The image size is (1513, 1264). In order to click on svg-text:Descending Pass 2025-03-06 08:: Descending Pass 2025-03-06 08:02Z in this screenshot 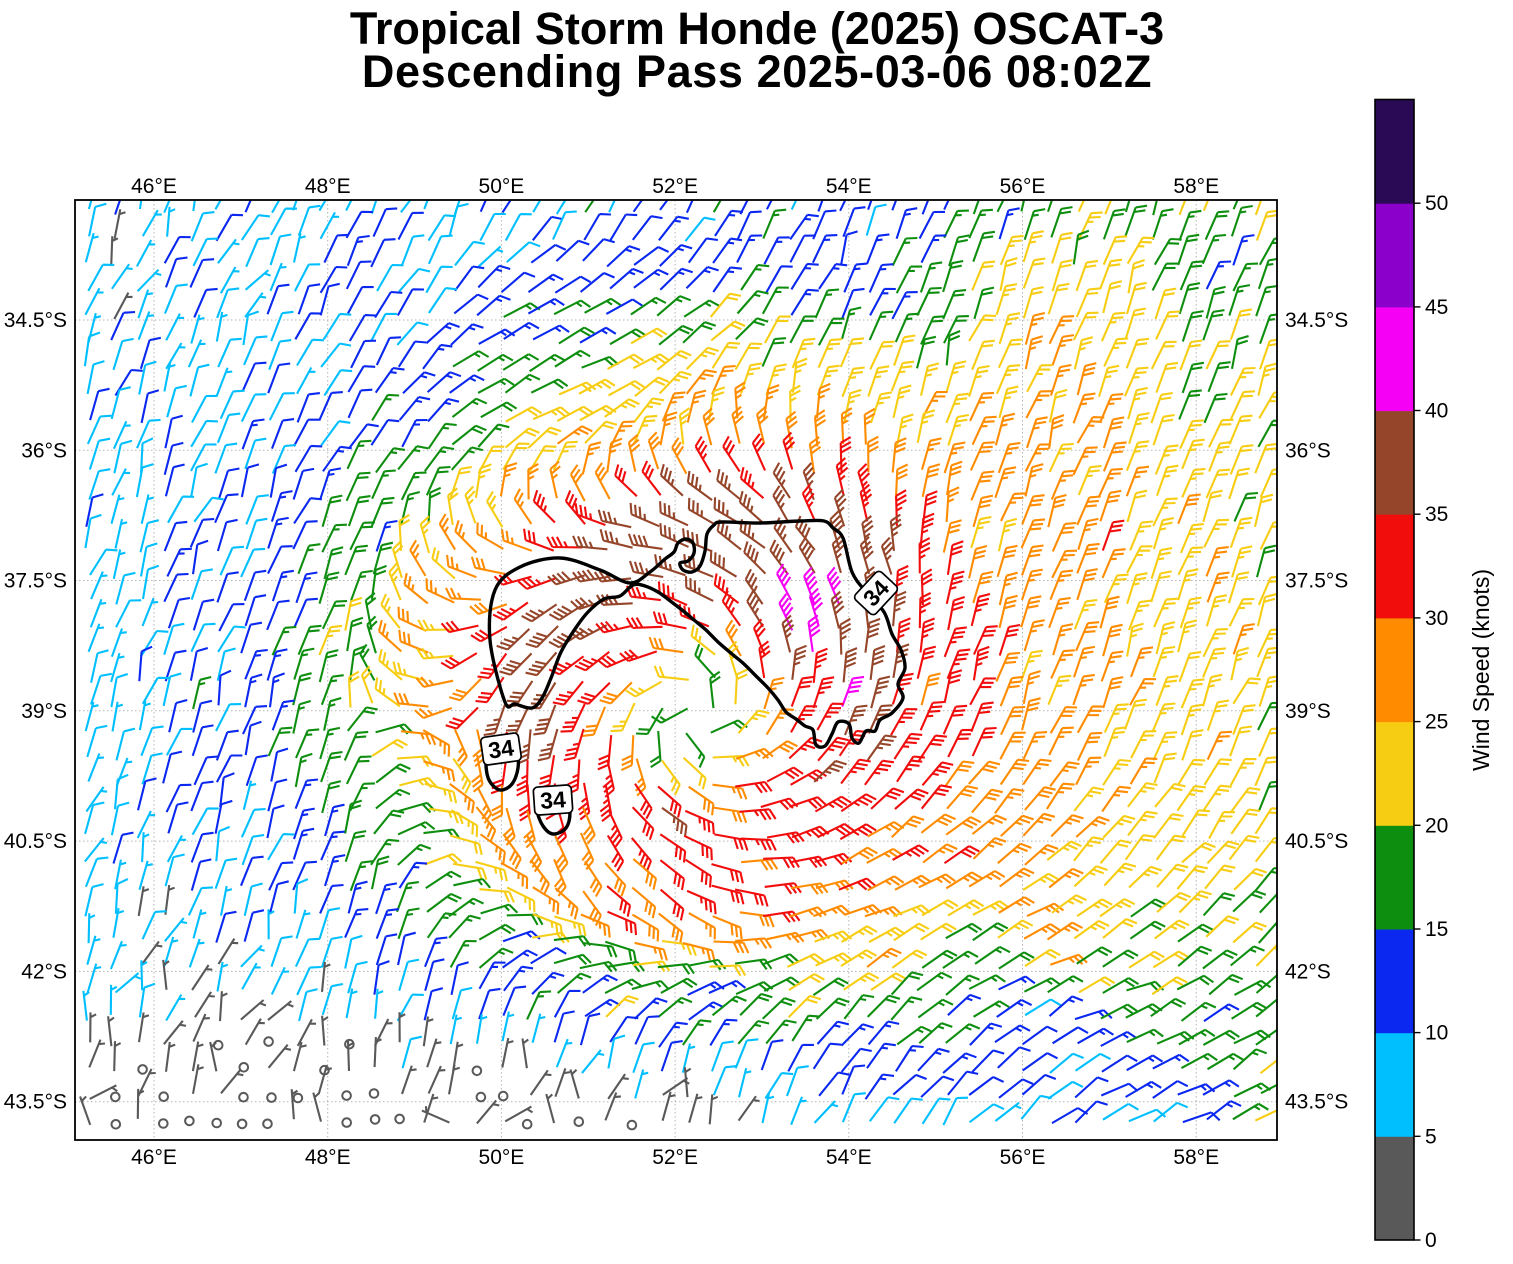, I will do `click(757, 71)`.